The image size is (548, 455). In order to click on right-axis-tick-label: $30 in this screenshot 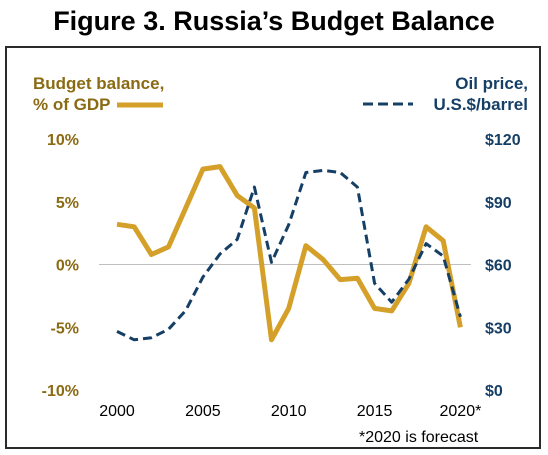, I will do `click(498, 328)`.